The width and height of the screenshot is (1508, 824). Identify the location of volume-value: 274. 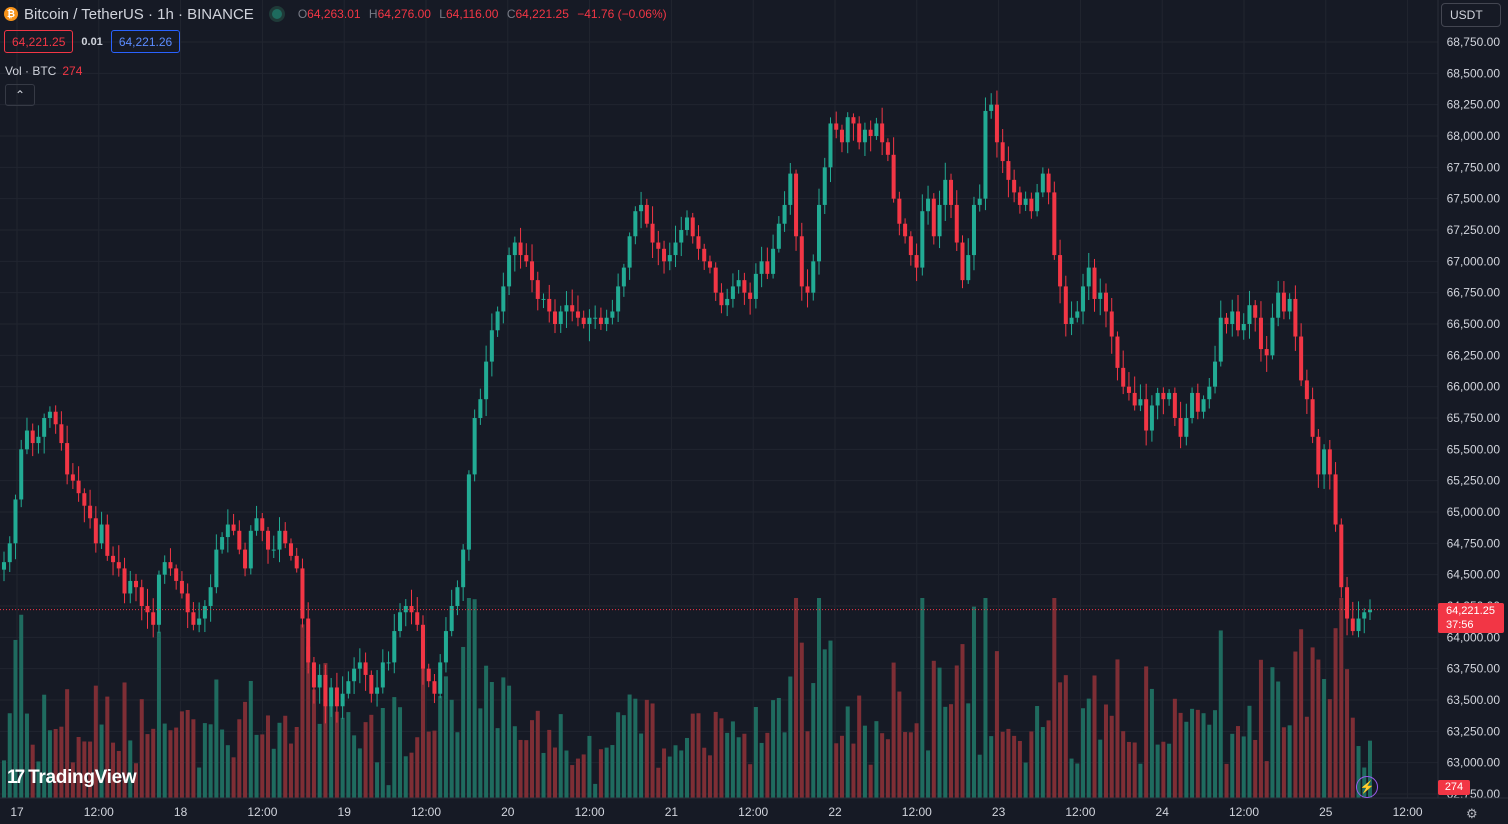
(72, 71).